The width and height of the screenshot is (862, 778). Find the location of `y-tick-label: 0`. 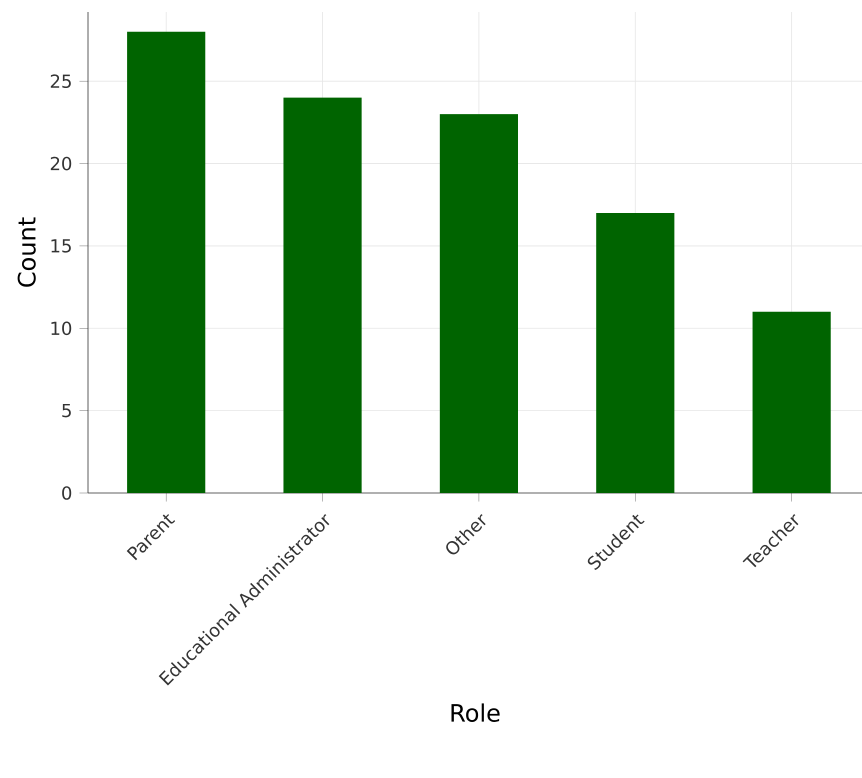

y-tick-label: 0 is located at coordinates (67, 493).